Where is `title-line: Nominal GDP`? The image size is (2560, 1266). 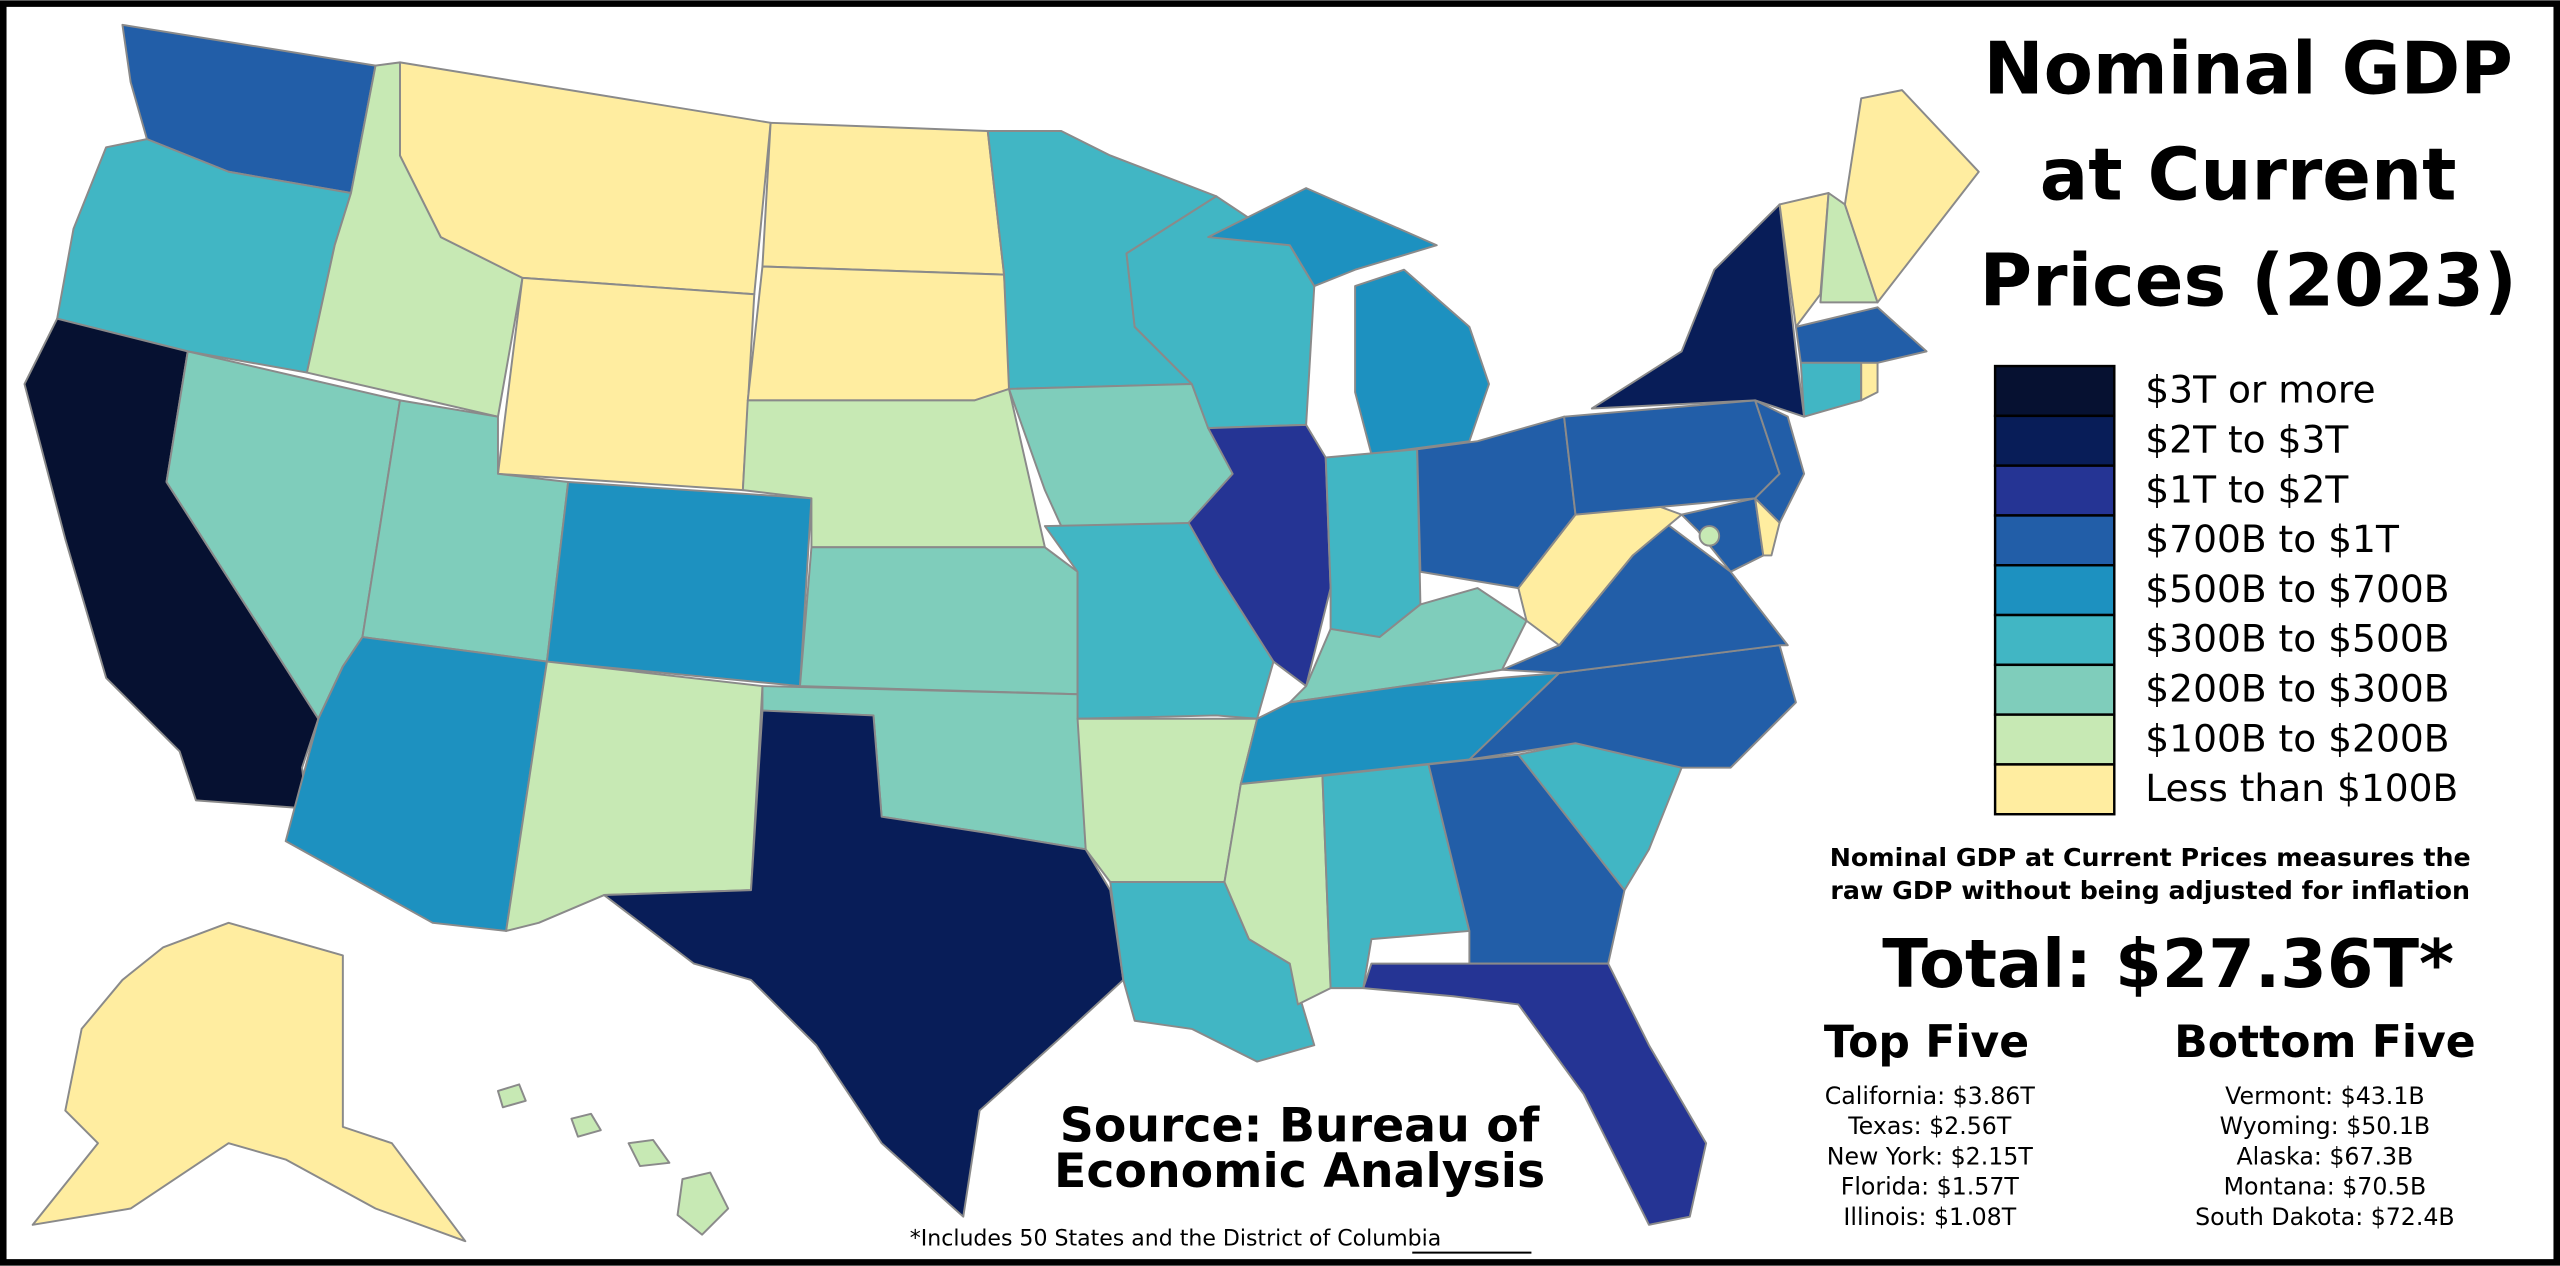
title-line: Nominal GDP is located at coordinates (2247, 68).